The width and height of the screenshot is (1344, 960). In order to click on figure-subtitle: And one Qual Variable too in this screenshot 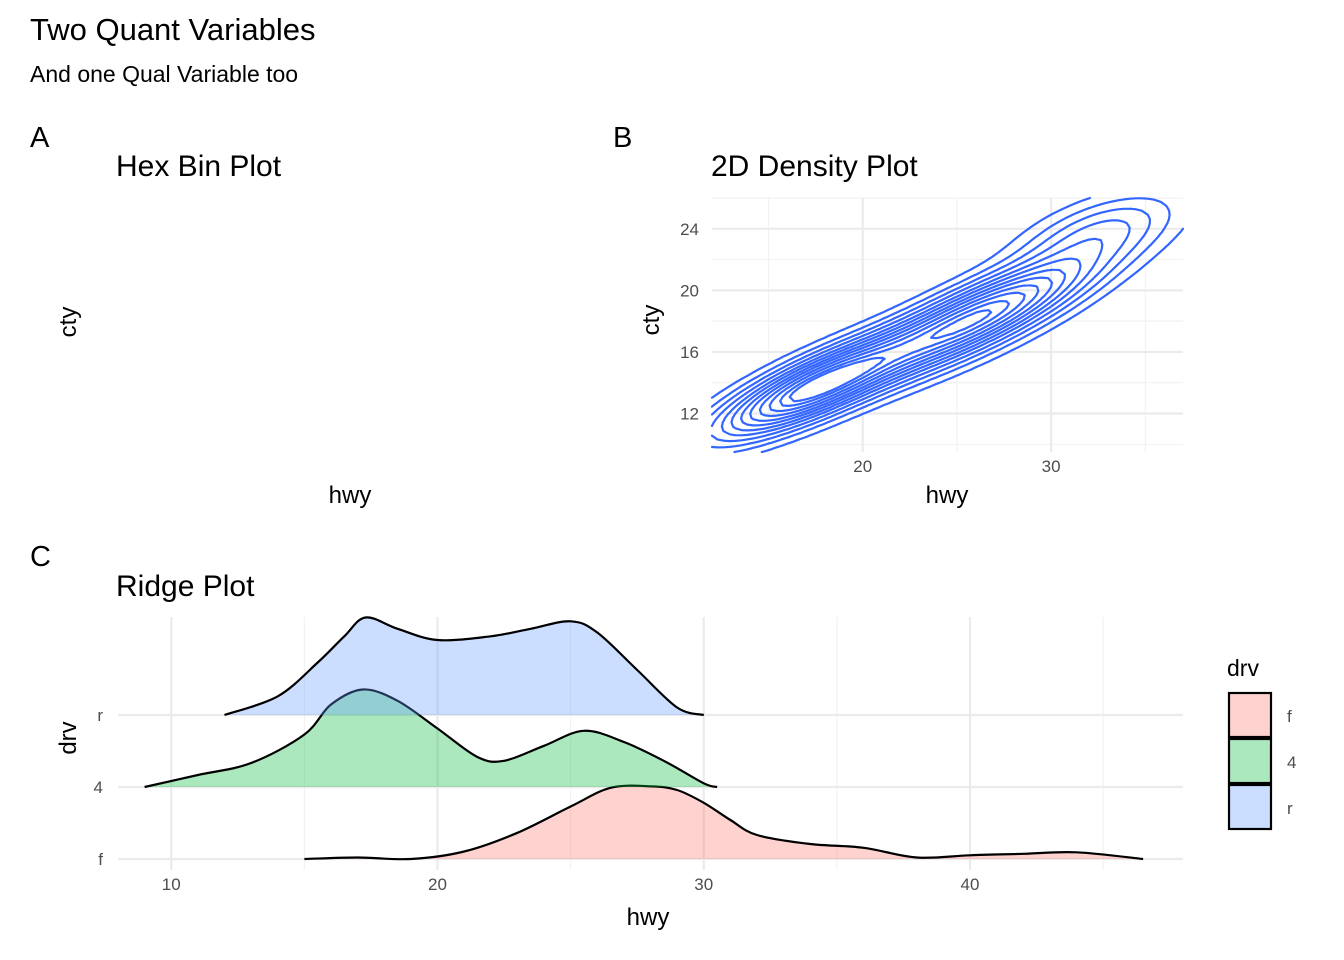, I will do `click(164, 74)`.